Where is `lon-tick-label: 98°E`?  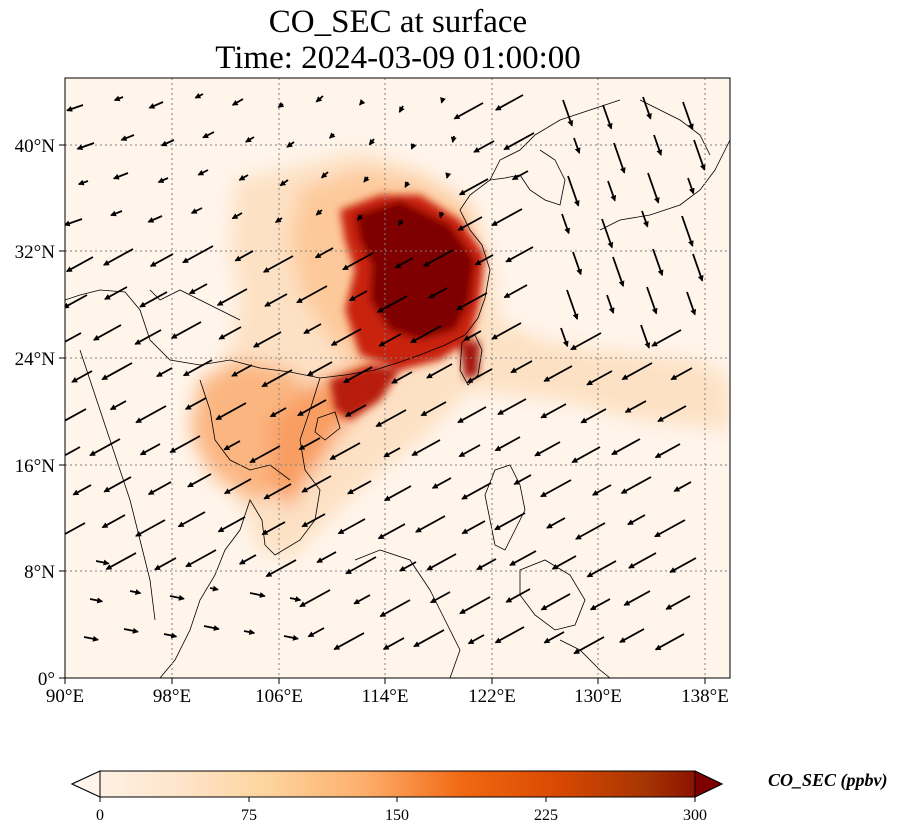
lon-tick-label: 98°E is located at coordinates (172, 696).